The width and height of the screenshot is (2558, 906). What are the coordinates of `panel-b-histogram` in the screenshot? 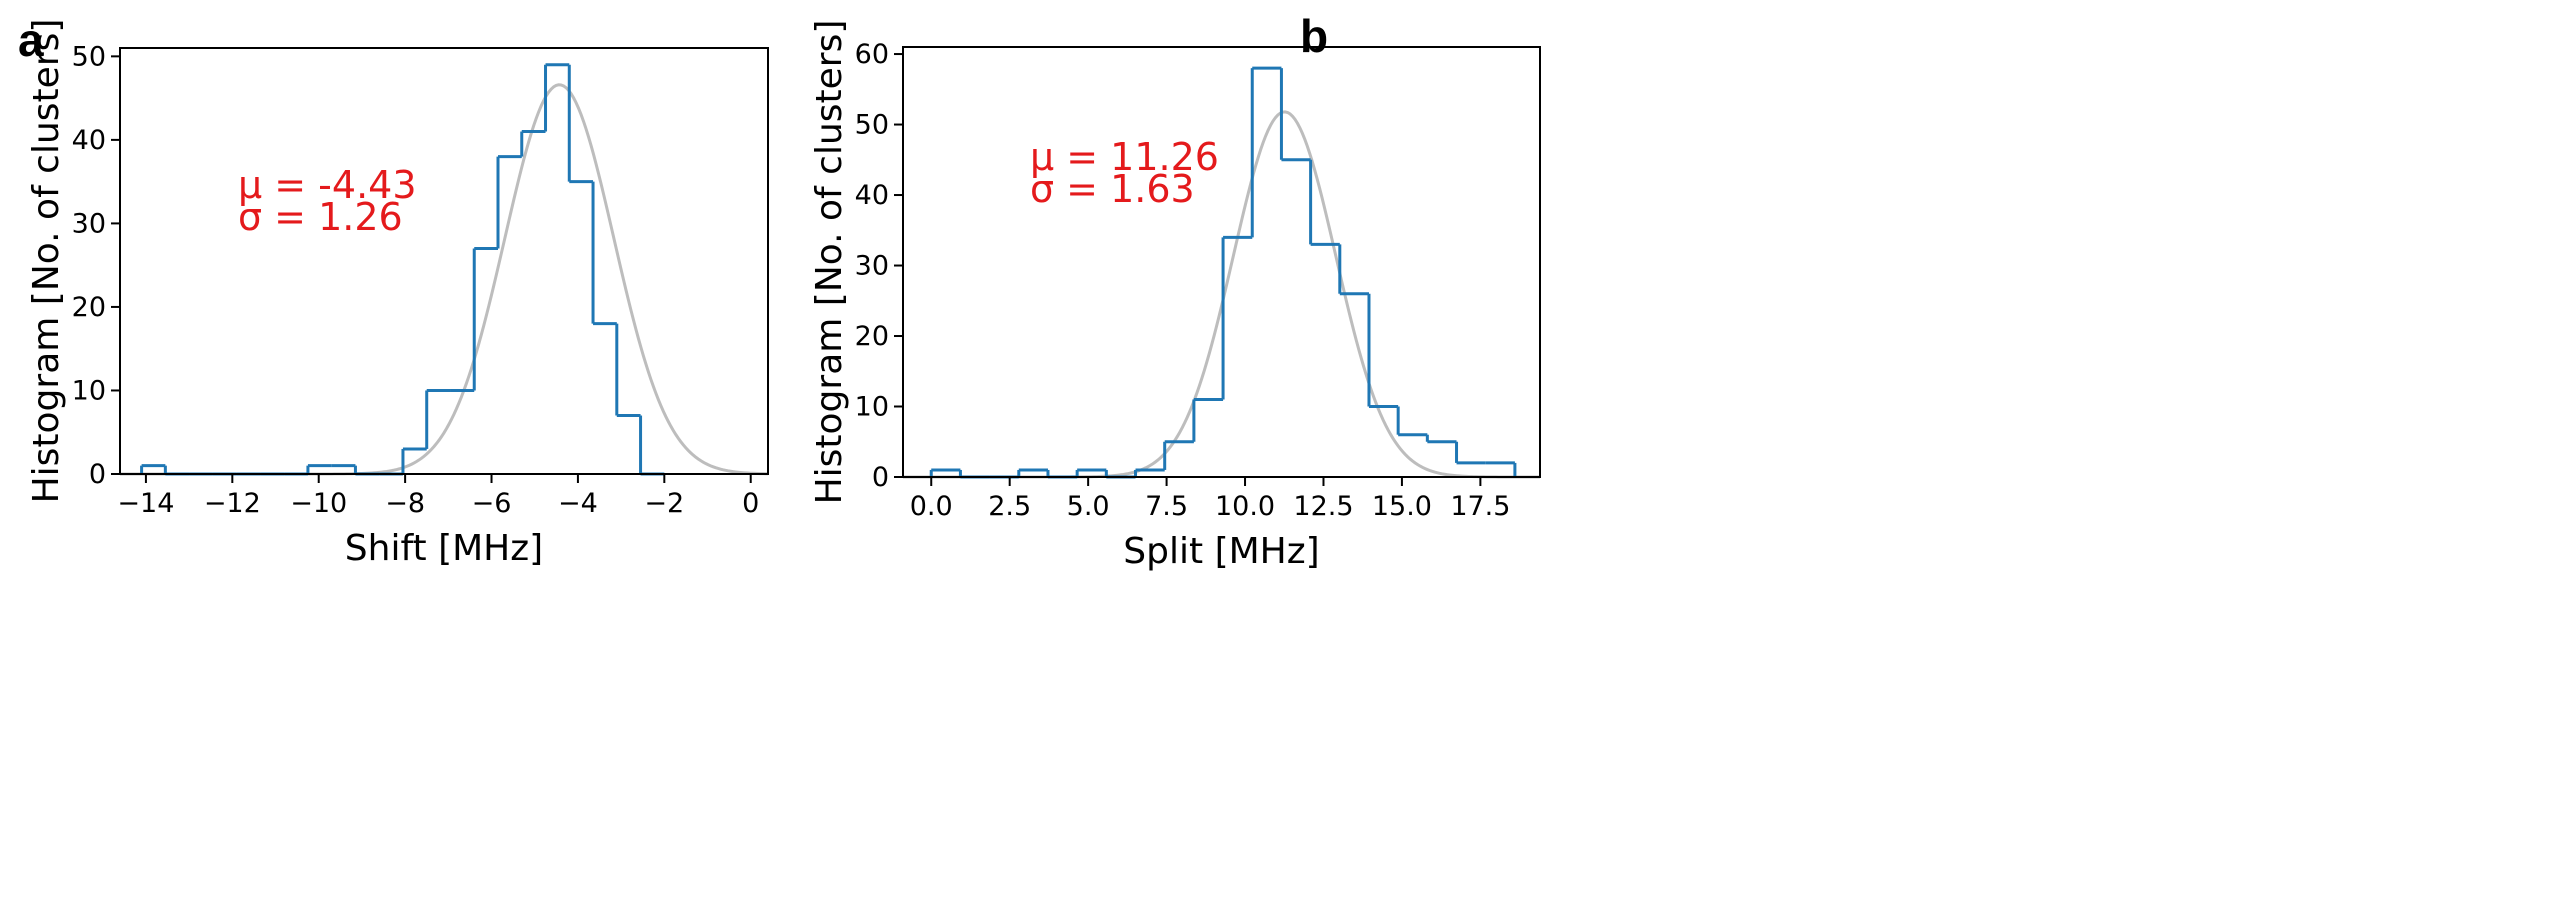 It's located at (1223, 272).